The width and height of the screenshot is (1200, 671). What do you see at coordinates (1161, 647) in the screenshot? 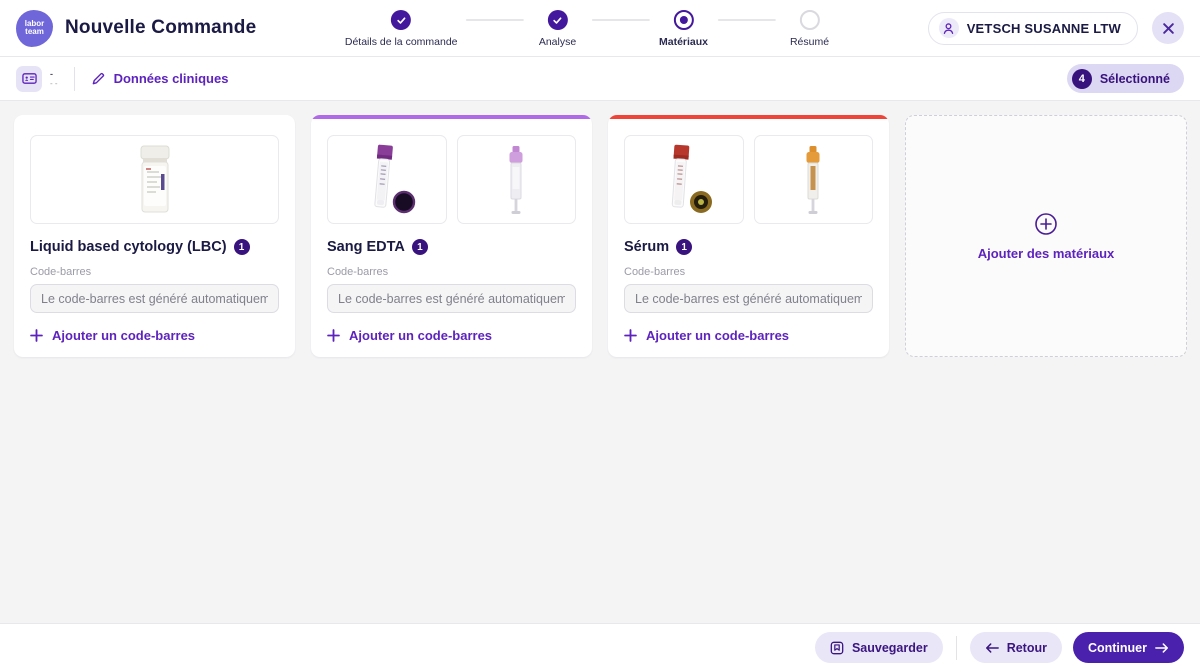
I see `arrow-right-icon` at bounding box center [1161, 647].